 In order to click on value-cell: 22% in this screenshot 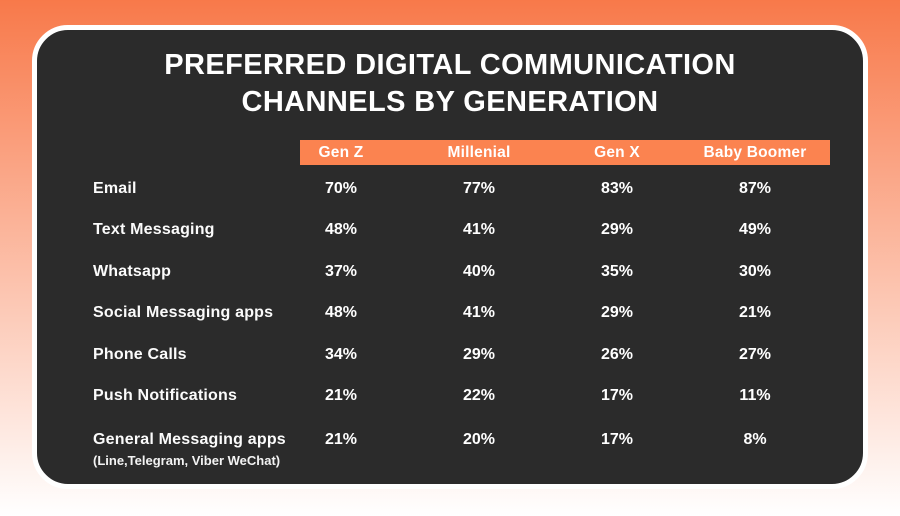, I will do `click(479, 396)`.